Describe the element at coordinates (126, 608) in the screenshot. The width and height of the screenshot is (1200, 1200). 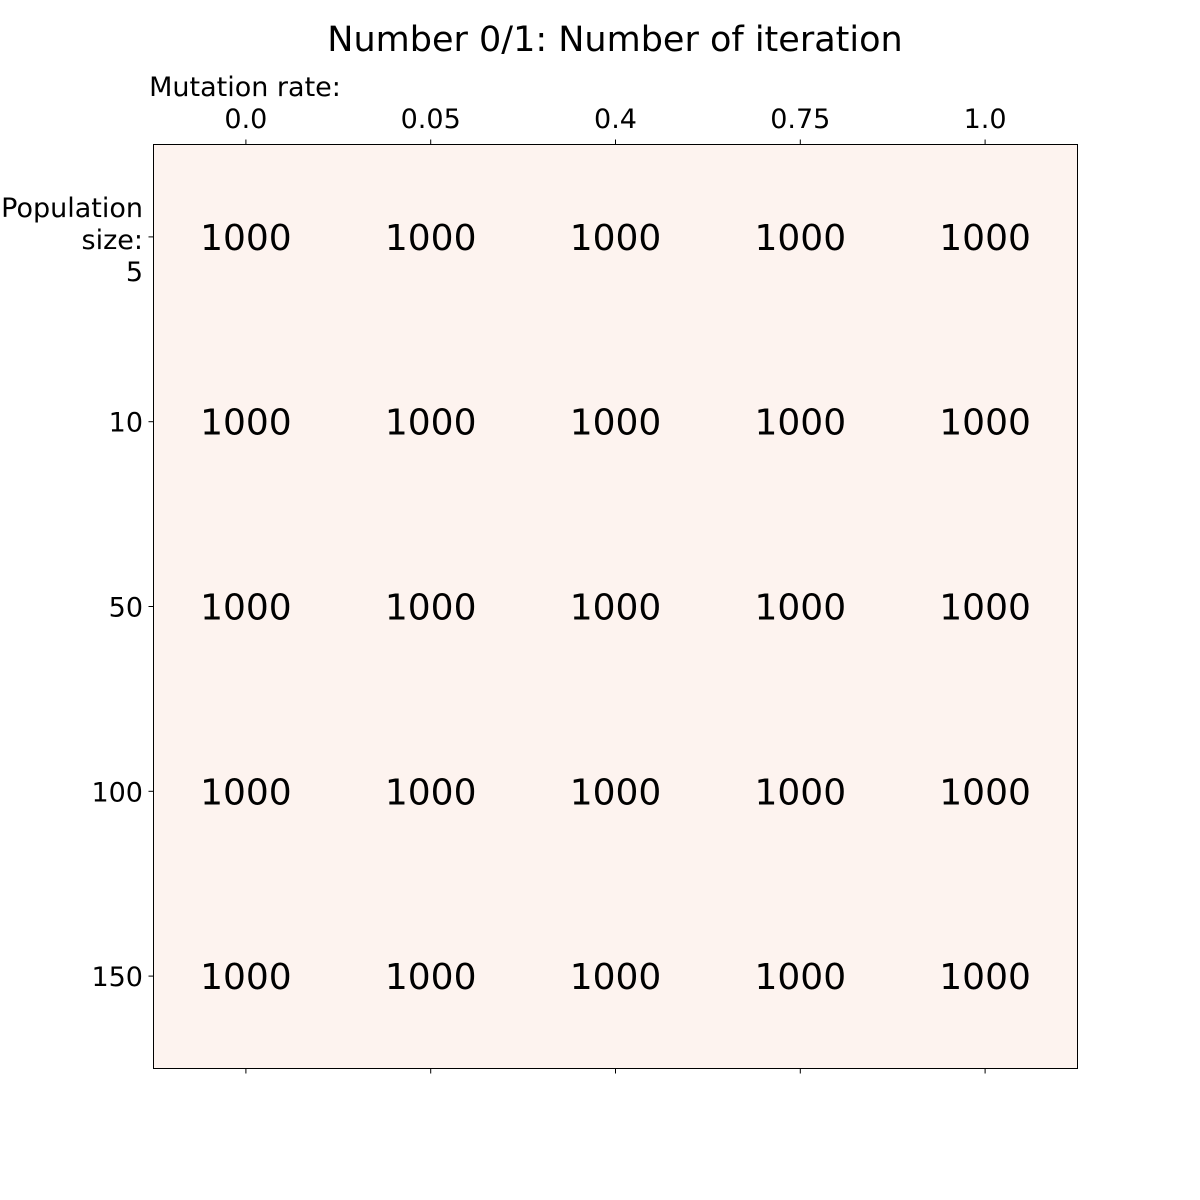
I see `y-tick-label: 50` at that location.